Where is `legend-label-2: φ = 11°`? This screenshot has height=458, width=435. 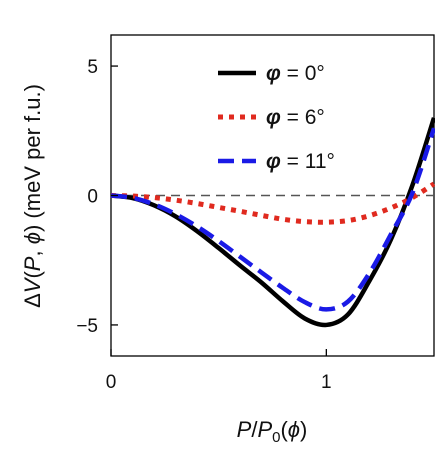
legend-label-2: φ = 11° is located at coordinates (300, 161).